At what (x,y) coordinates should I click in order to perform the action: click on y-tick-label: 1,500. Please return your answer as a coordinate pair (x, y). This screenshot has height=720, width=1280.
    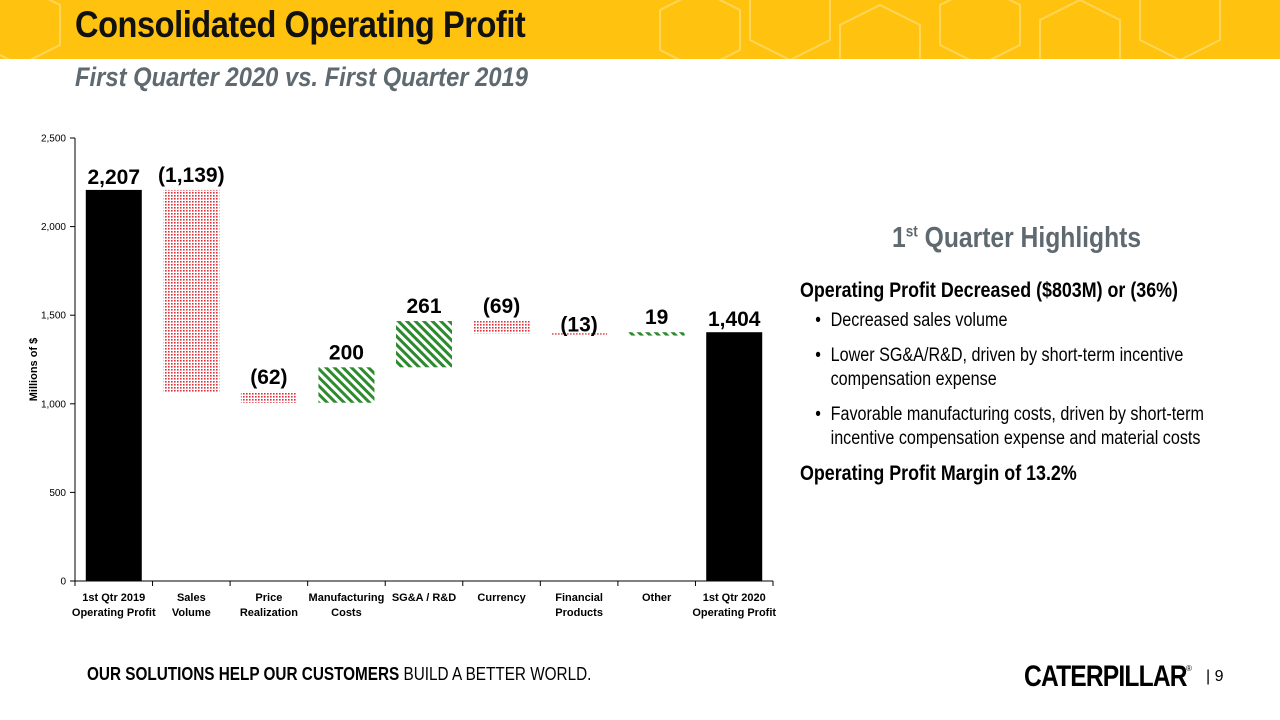
    Looking at the image, I should click on (53, 316).